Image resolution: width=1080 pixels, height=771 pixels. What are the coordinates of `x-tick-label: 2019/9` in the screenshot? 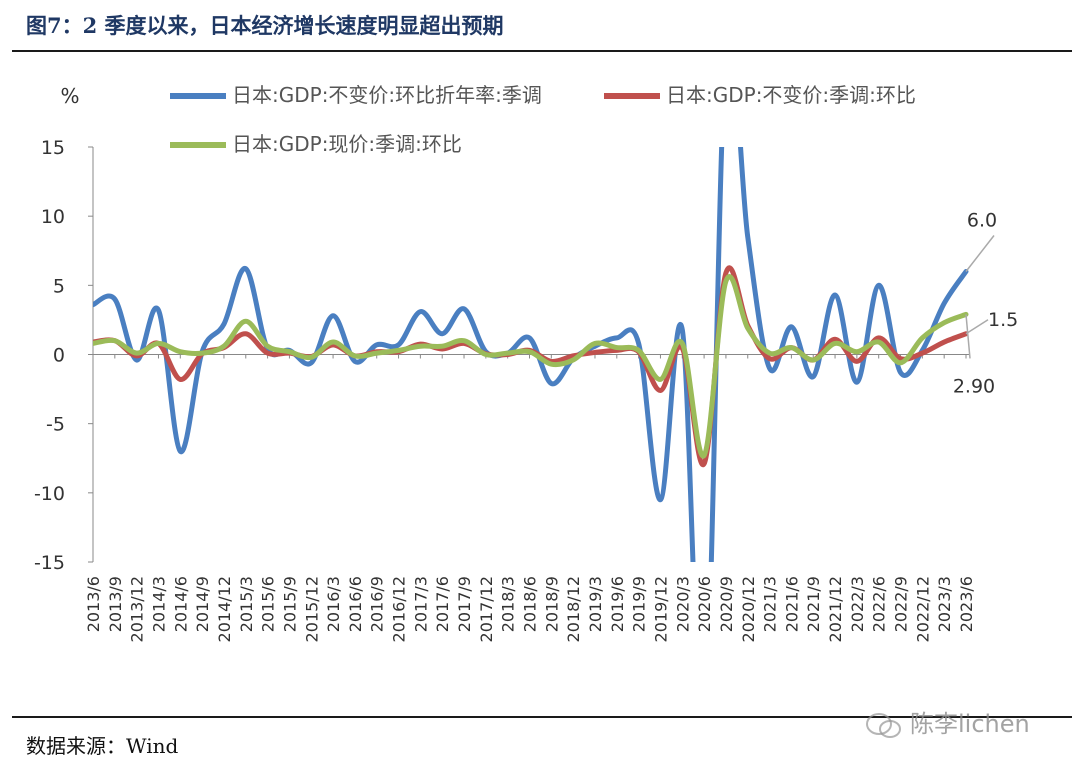 It's located at (639, 604).